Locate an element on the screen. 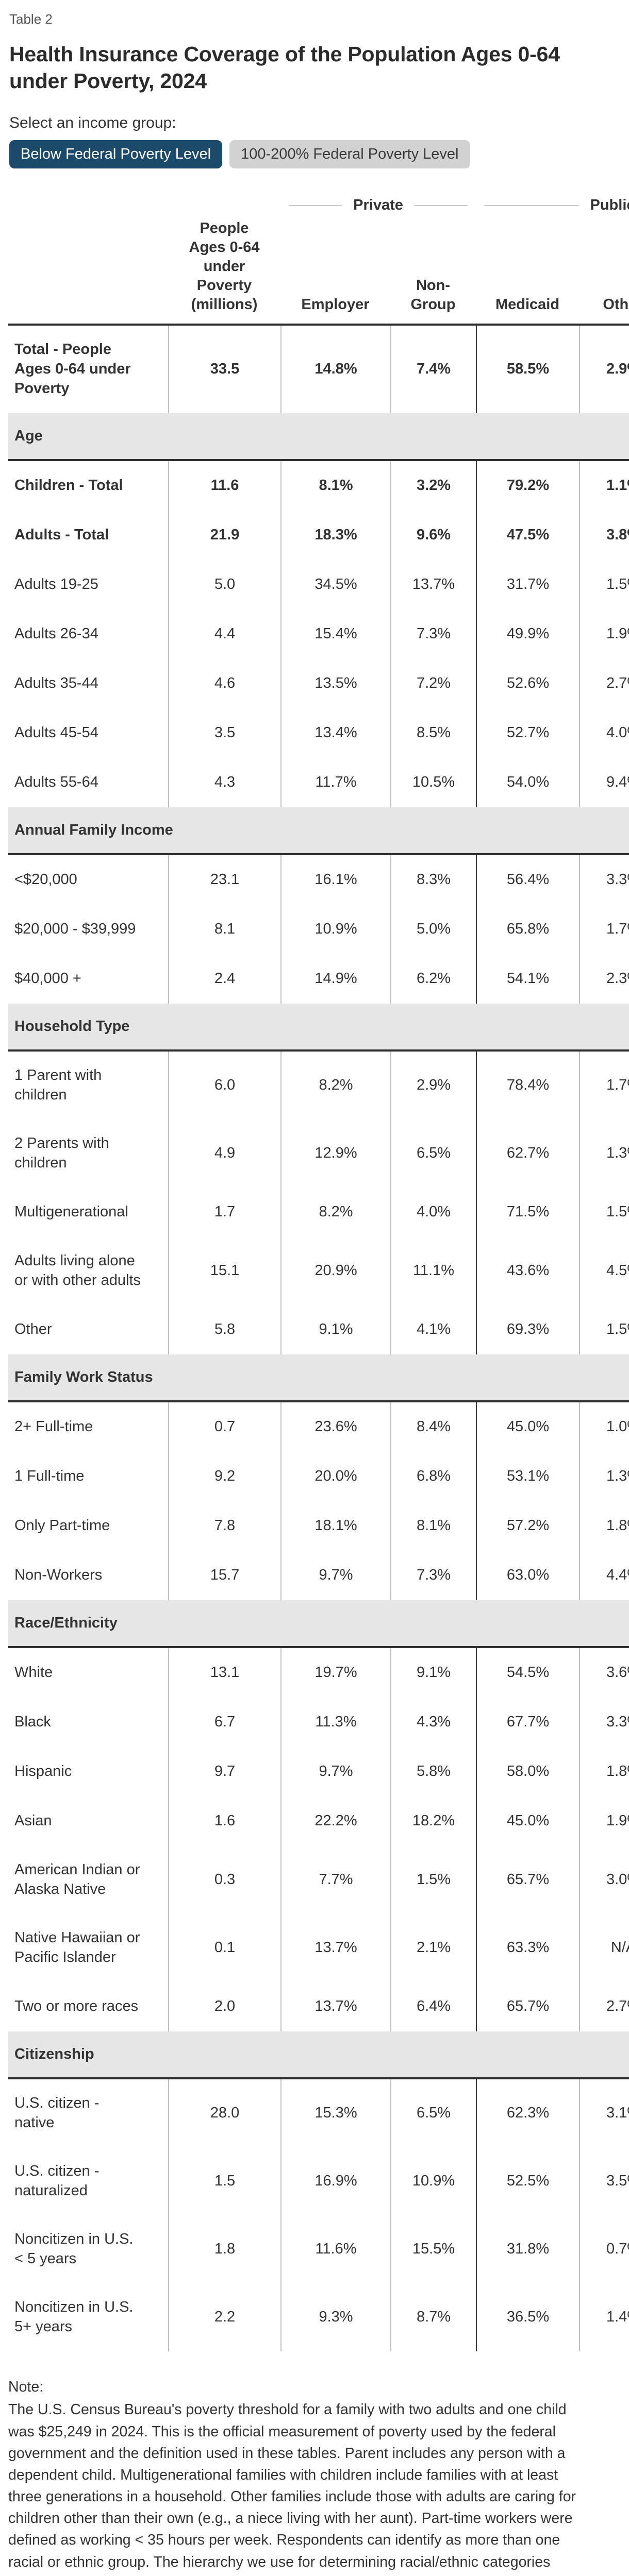  row-value: 79.2% is located at coordinates (527, 486).